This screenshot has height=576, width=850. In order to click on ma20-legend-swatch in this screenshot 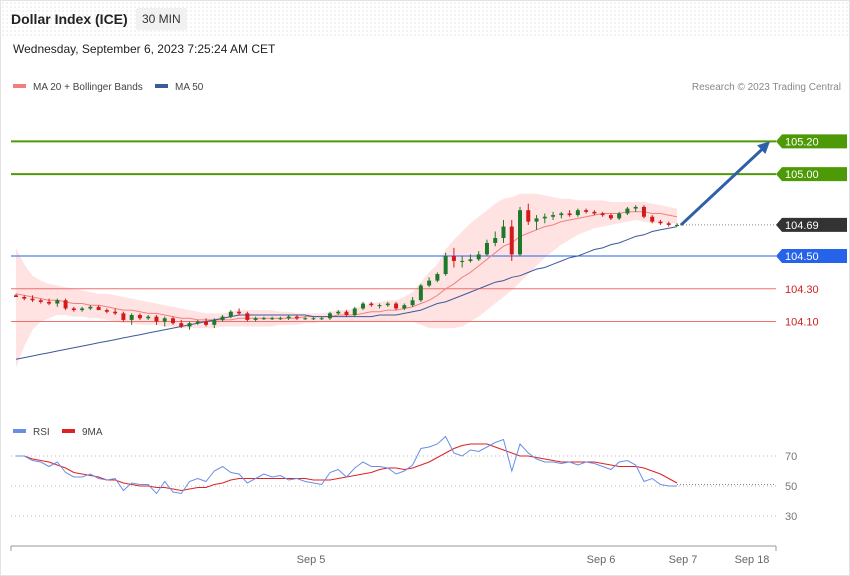, I will do `click(19, 86)`.